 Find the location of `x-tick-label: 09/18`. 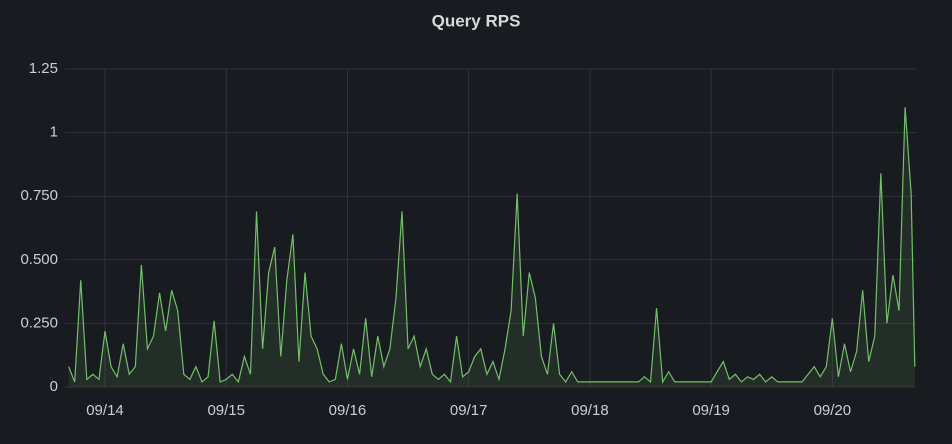

x-tick-label: 09/18 is located at coordinates (590, 410).